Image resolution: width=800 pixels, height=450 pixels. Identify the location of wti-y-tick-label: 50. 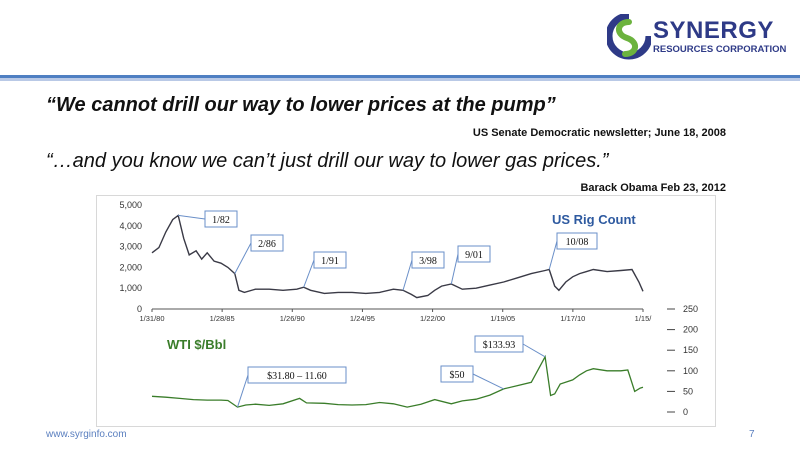
(688, 391).